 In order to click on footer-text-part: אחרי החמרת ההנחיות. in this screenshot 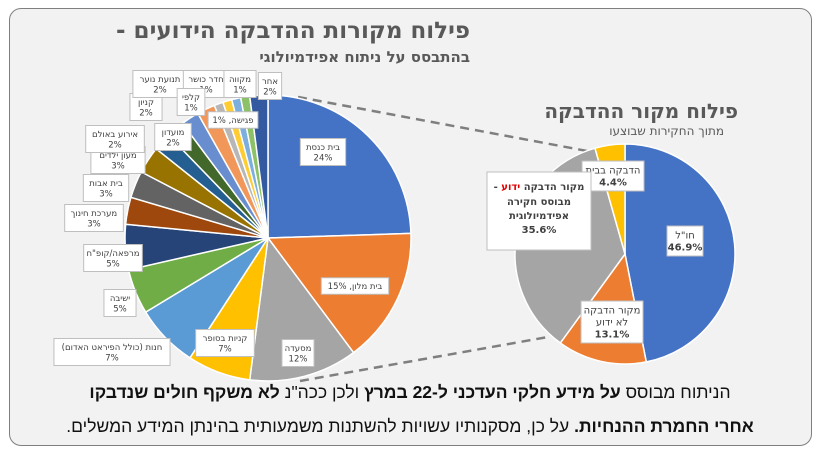, I will do `click(664, 426)`.